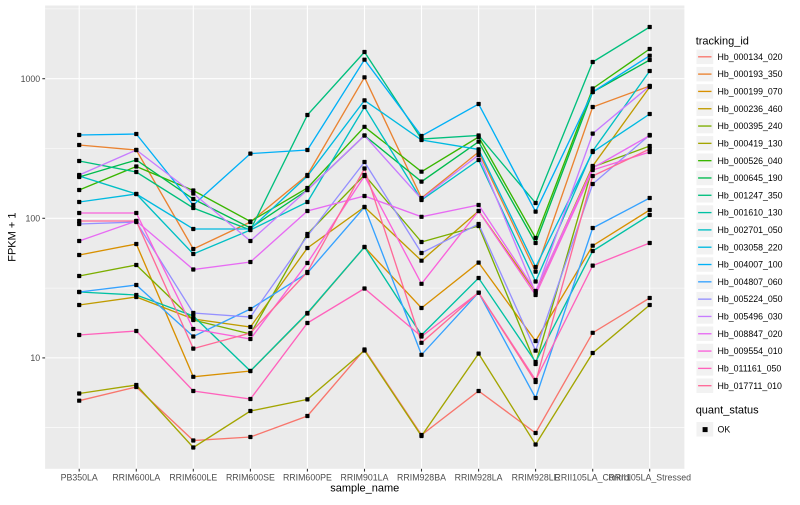 The height and width of the screenshot is (505, 800). Describe the element at coordinates (750, 230) in the screenshot. I see `svg-text: Hb_002701_050` at that location.